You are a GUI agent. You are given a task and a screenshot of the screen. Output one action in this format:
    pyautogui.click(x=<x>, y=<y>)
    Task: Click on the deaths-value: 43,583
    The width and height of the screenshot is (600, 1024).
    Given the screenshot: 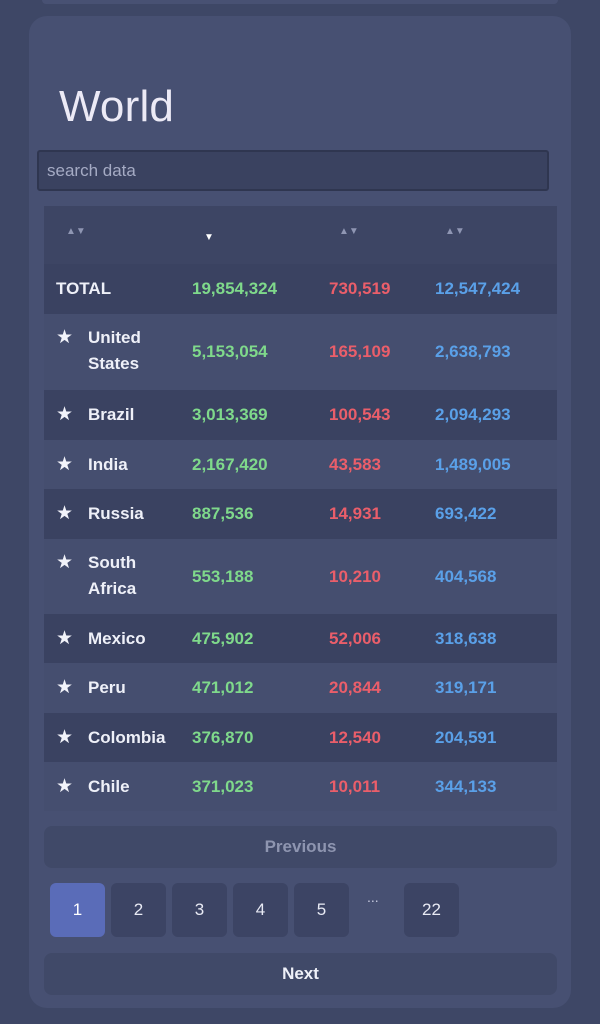 What is the action you would take?
    pyautogui.click(x=355, y=464)
    